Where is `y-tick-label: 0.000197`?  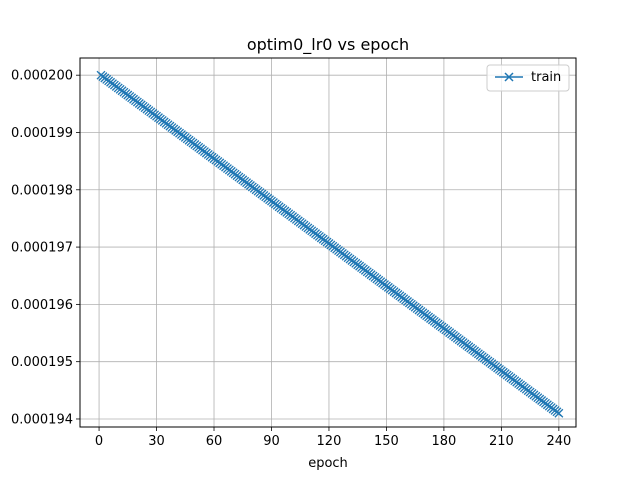
y-tick-label: 0.000197 is located at coordinates (42, 248).